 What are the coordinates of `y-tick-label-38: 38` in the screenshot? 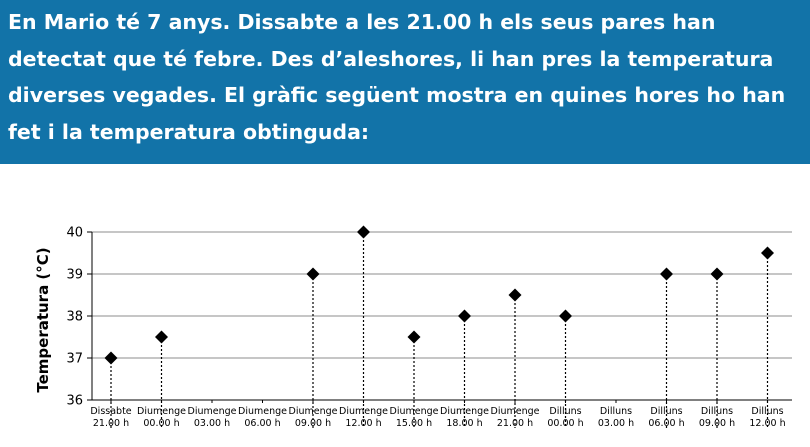 It's located at (74, 317).